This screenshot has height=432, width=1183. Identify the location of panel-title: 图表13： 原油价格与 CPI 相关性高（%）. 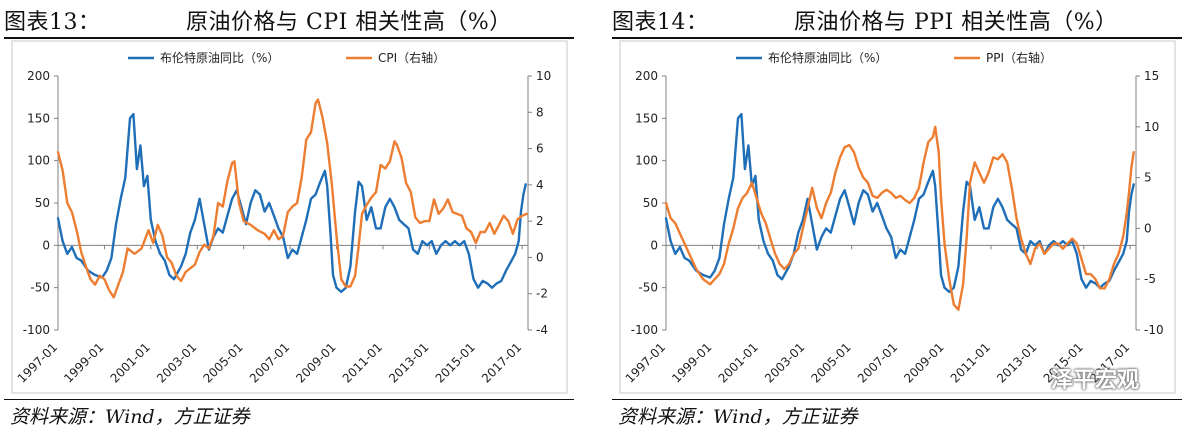
(287, 18).